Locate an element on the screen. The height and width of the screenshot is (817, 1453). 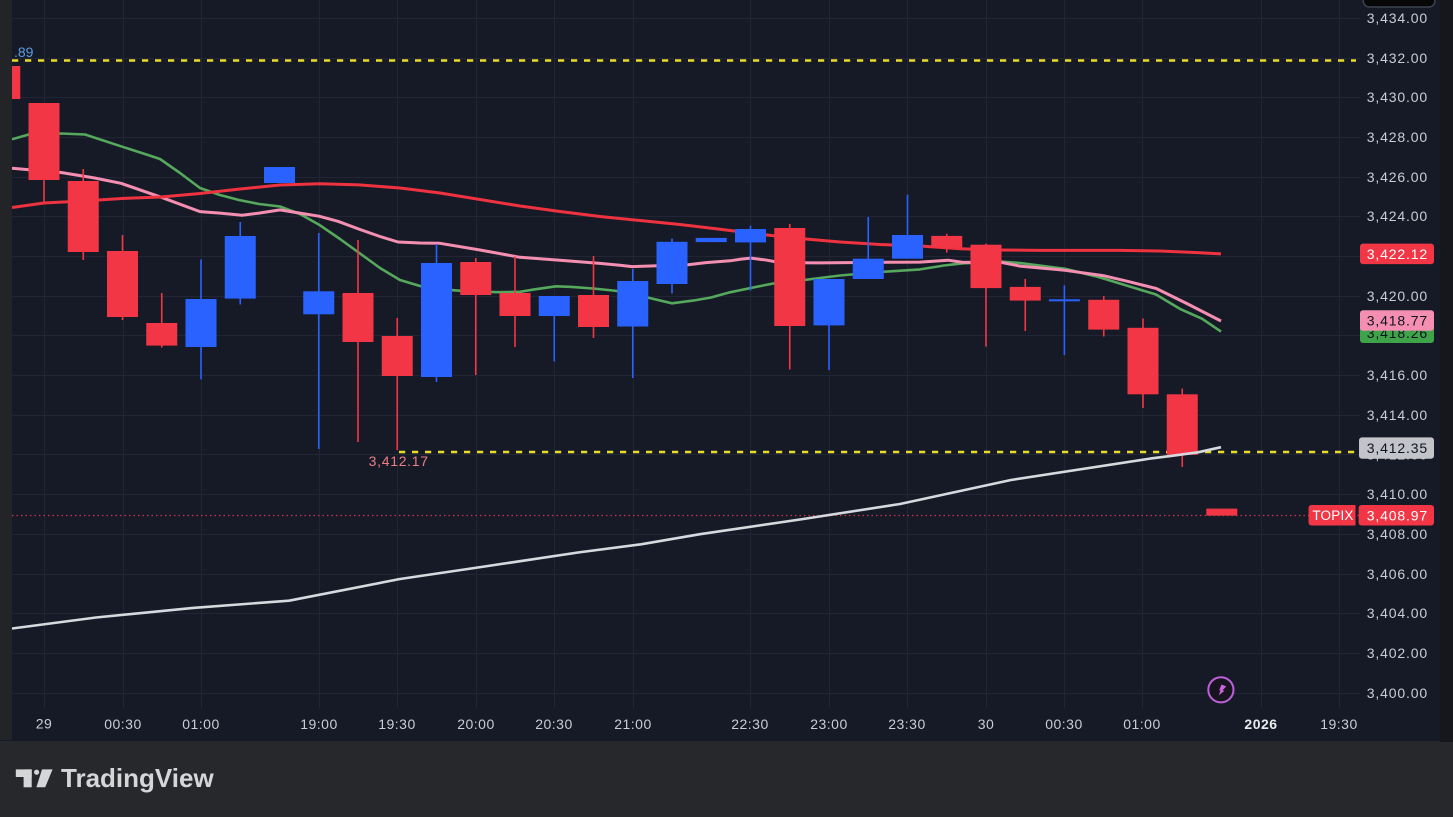
svg-text: 19:00 is located at coordinates (319, 724).